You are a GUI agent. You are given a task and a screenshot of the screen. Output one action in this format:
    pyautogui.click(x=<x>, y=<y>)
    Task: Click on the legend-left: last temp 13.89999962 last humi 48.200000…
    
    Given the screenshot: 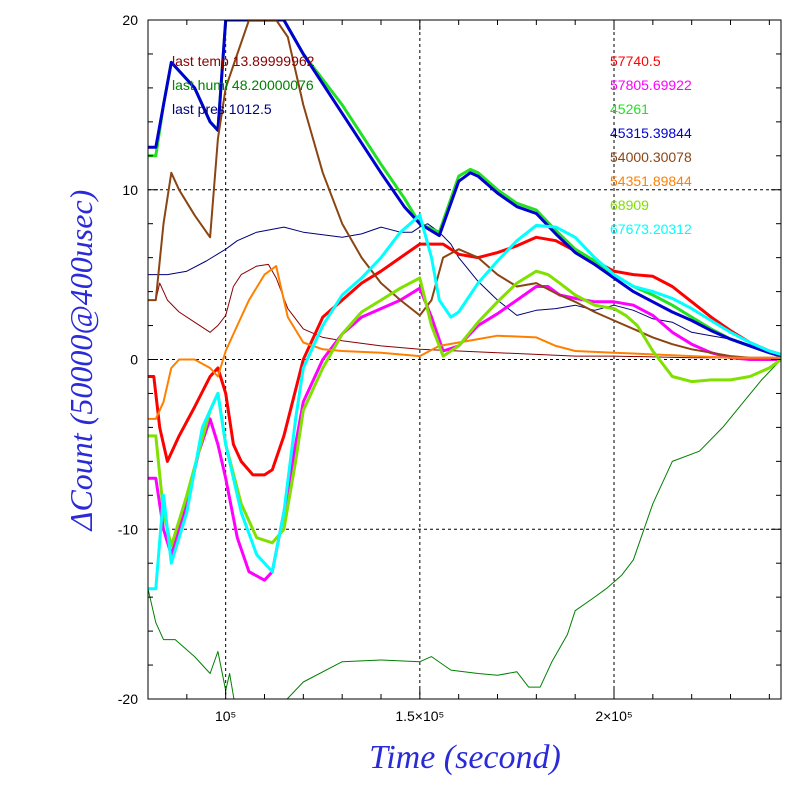 What is the action you would take?
    pyautogui.click(x=243, y=85)
    